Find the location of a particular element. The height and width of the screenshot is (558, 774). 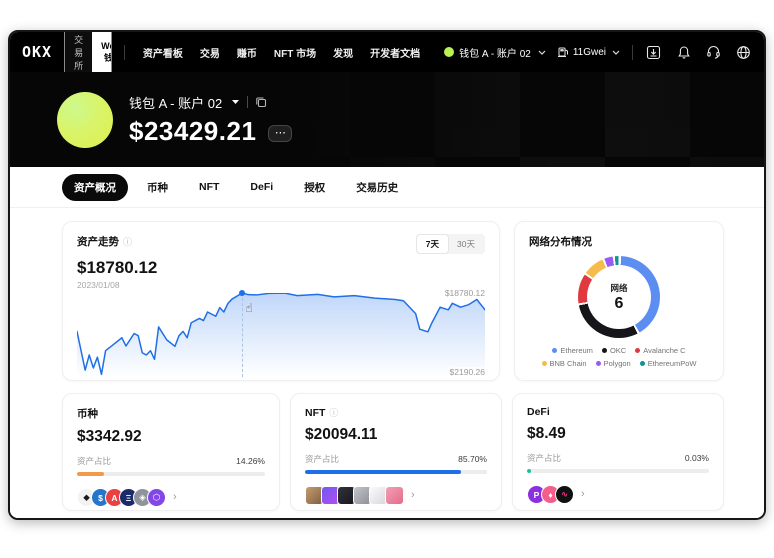

wallet-account-label: 钱包 A - 账户 02 is located at coordinates (495, 54).